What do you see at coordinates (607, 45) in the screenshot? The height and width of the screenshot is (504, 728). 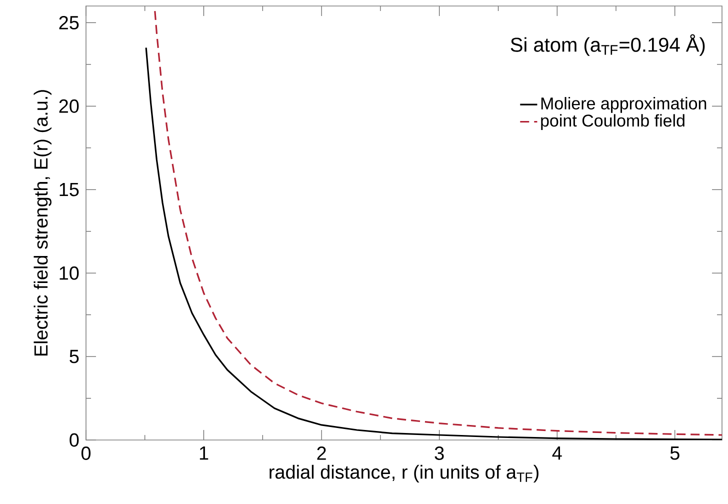 I see `annotation: Si atom (a$_{TF}$=0.194 Å)` at bounding box center [607, 45].